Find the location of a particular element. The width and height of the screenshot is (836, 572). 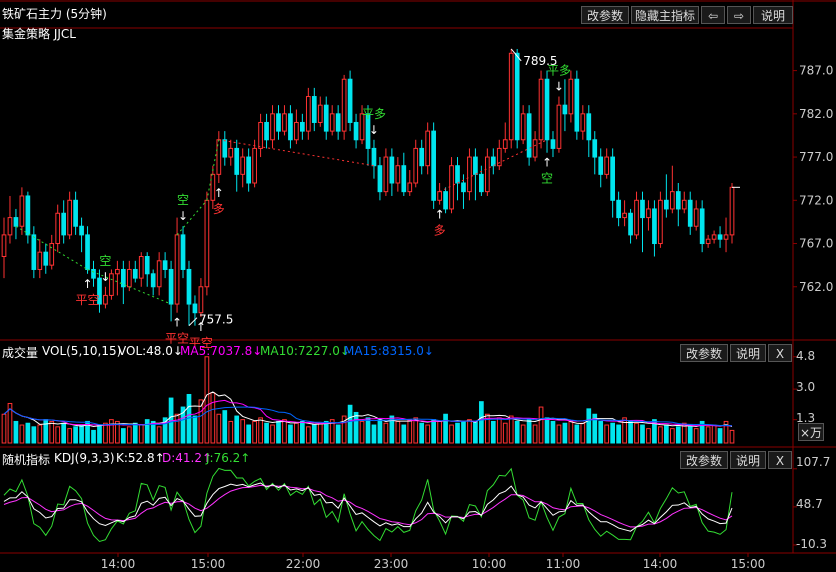

signal-arrow: ↑ is located at coordinates (219, 193).